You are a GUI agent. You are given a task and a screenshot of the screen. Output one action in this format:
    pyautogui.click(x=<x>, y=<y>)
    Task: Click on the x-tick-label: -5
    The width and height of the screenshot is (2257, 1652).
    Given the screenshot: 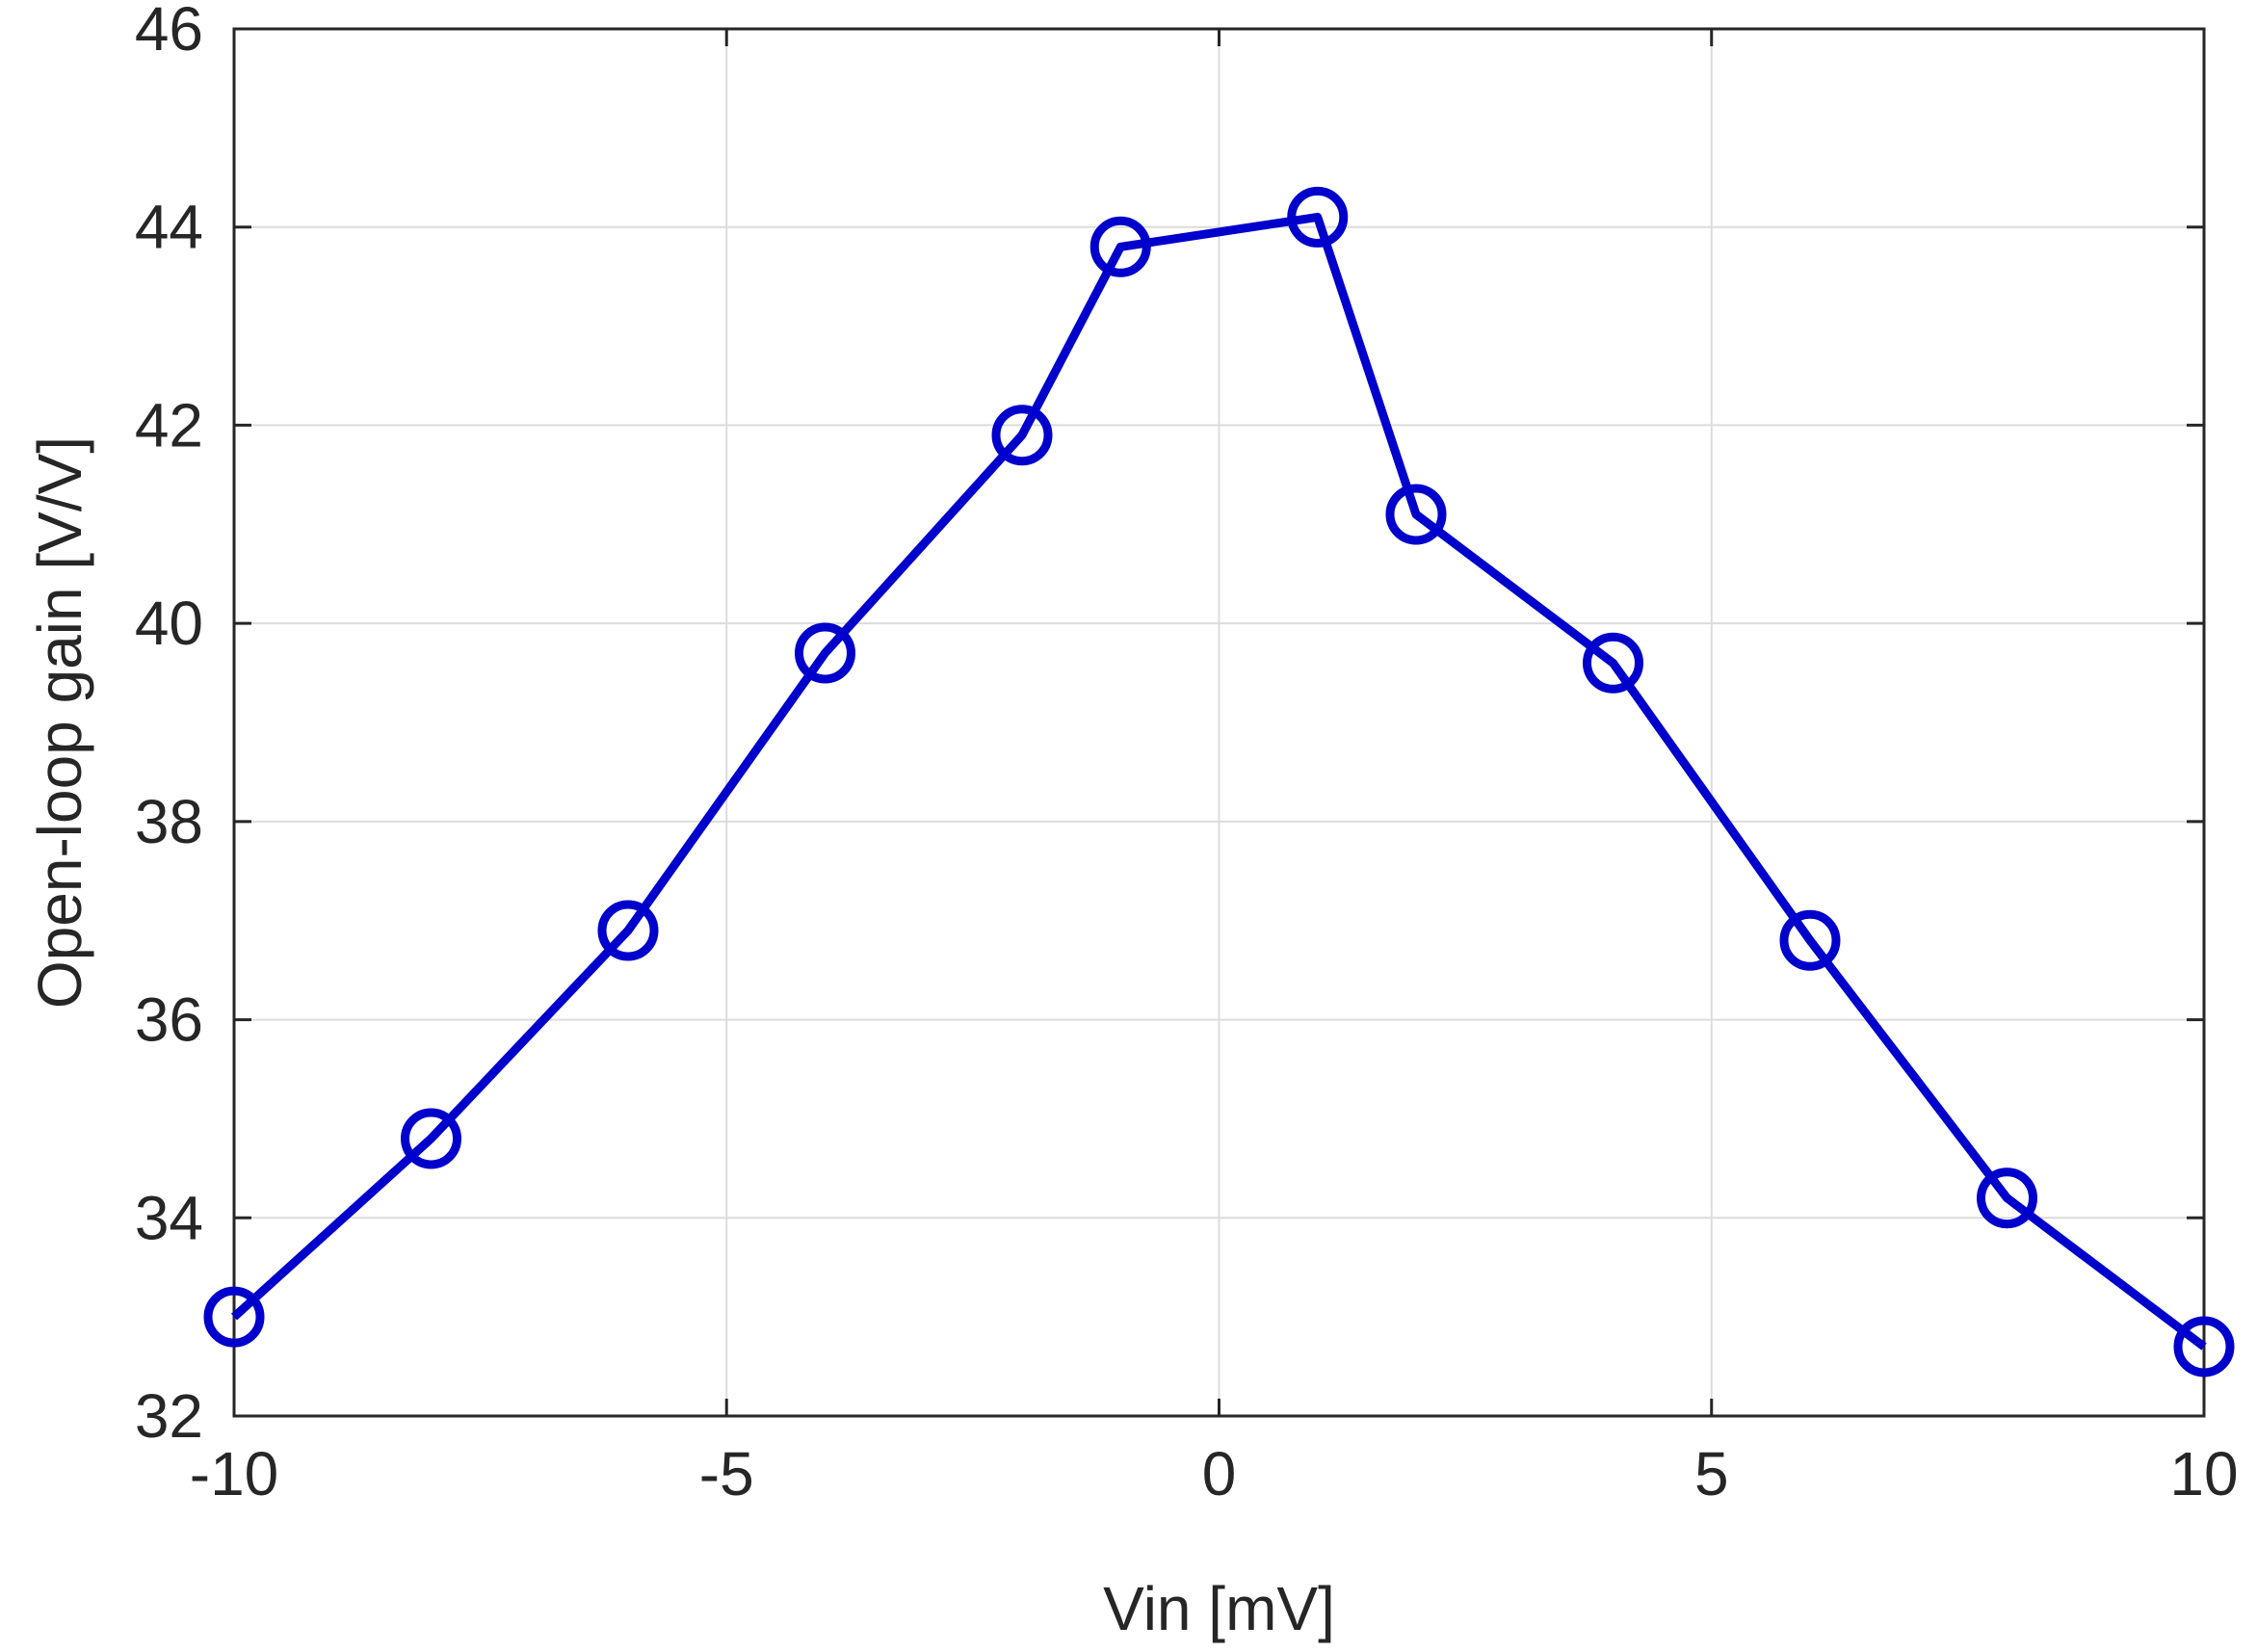 What is the action you would take?
    pyautogui.click(x=726, y=1473)
    